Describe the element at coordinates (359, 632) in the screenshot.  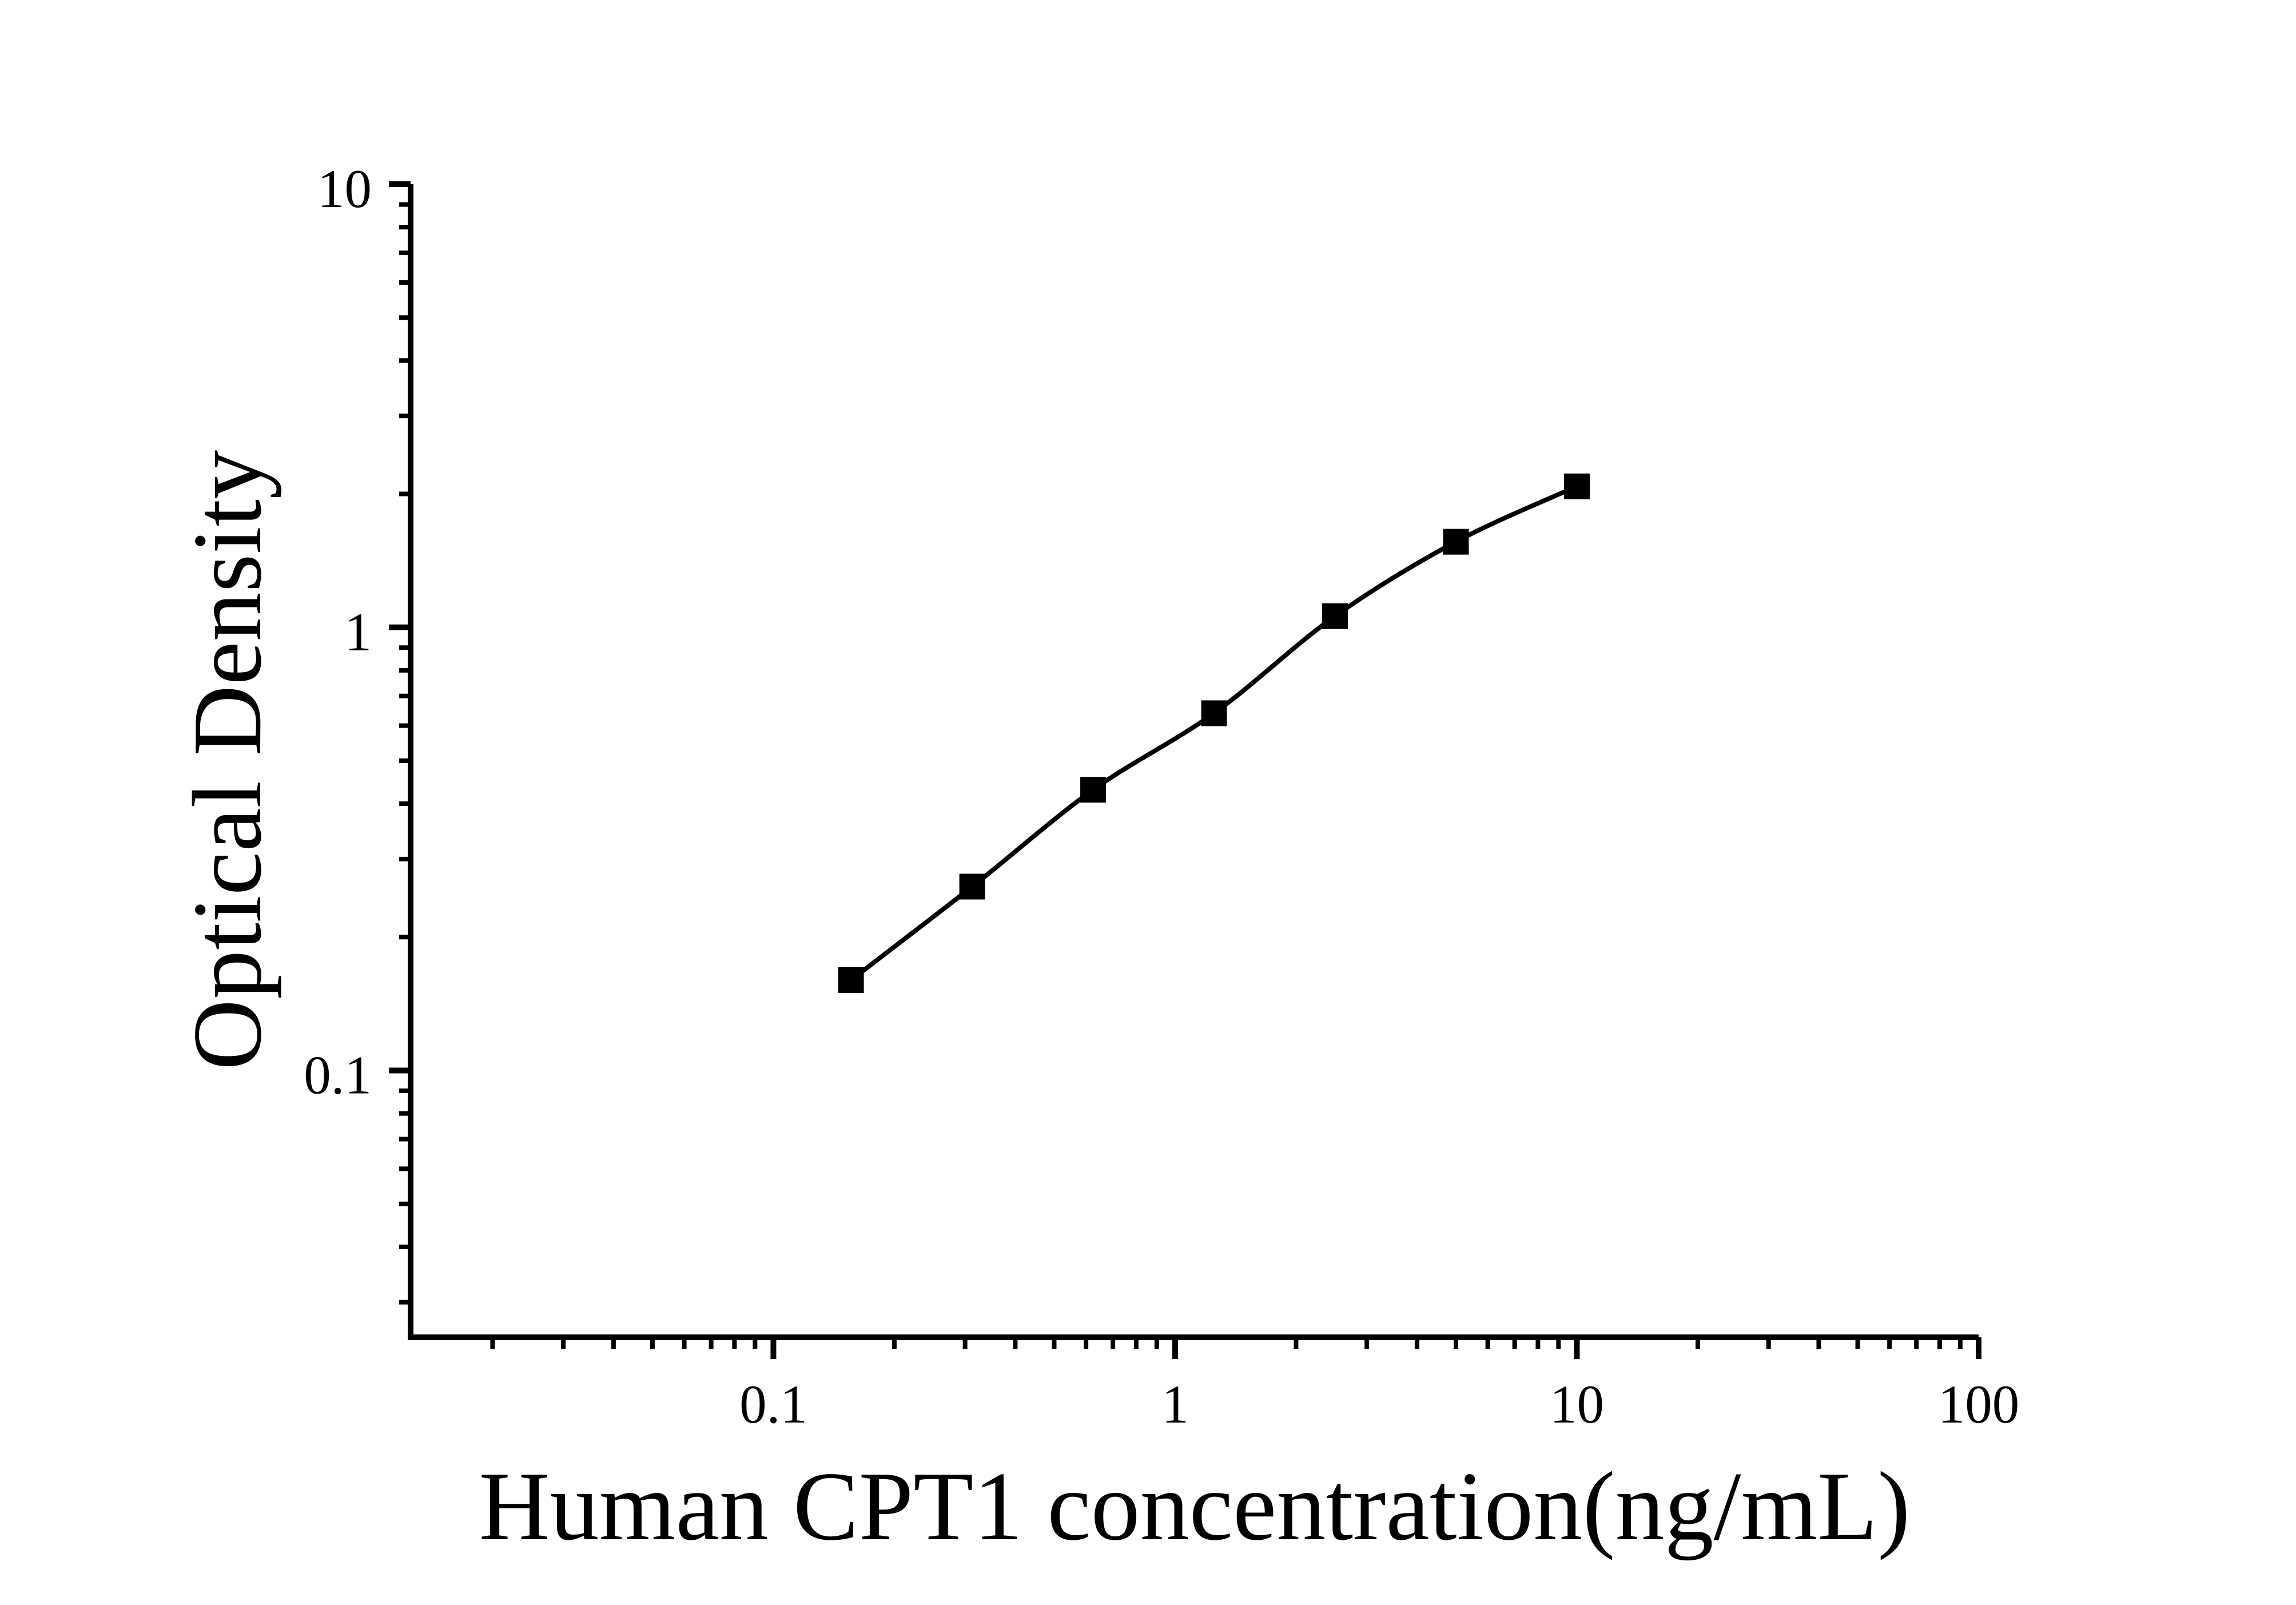
I see `y-tick-label: 1` at that location.